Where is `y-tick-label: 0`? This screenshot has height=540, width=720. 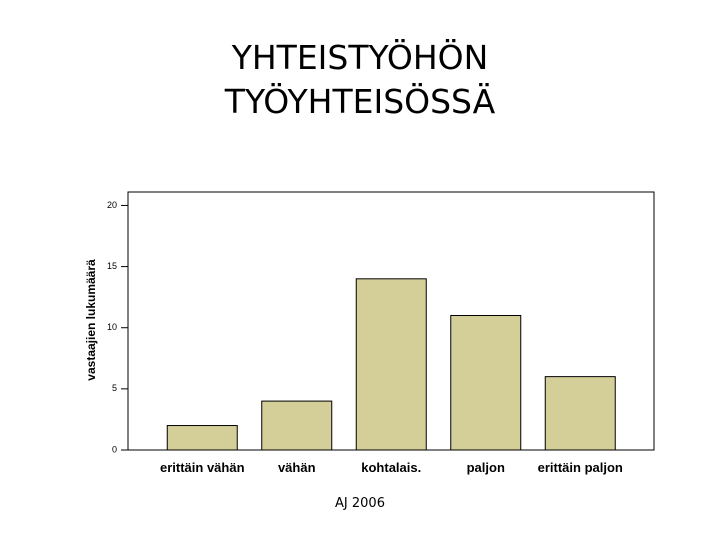
y-tick-label: 0 is located at coordinates (114, 449).